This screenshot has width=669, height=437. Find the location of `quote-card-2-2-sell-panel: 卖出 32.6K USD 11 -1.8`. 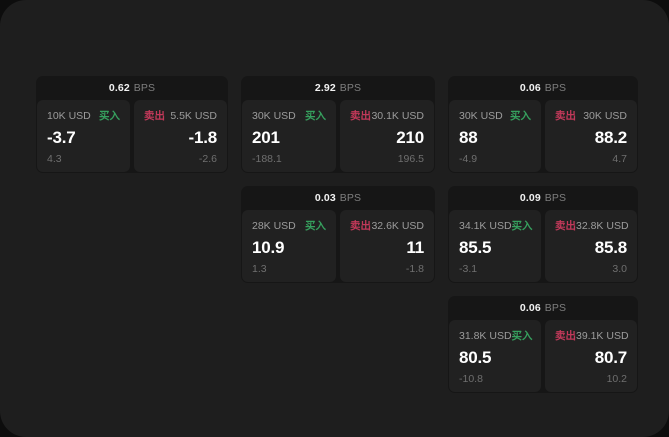

quote-card-2-2-sell-panel: 卖出 32.6K USD 11 -1.8 is located at coordinates (387, 246).